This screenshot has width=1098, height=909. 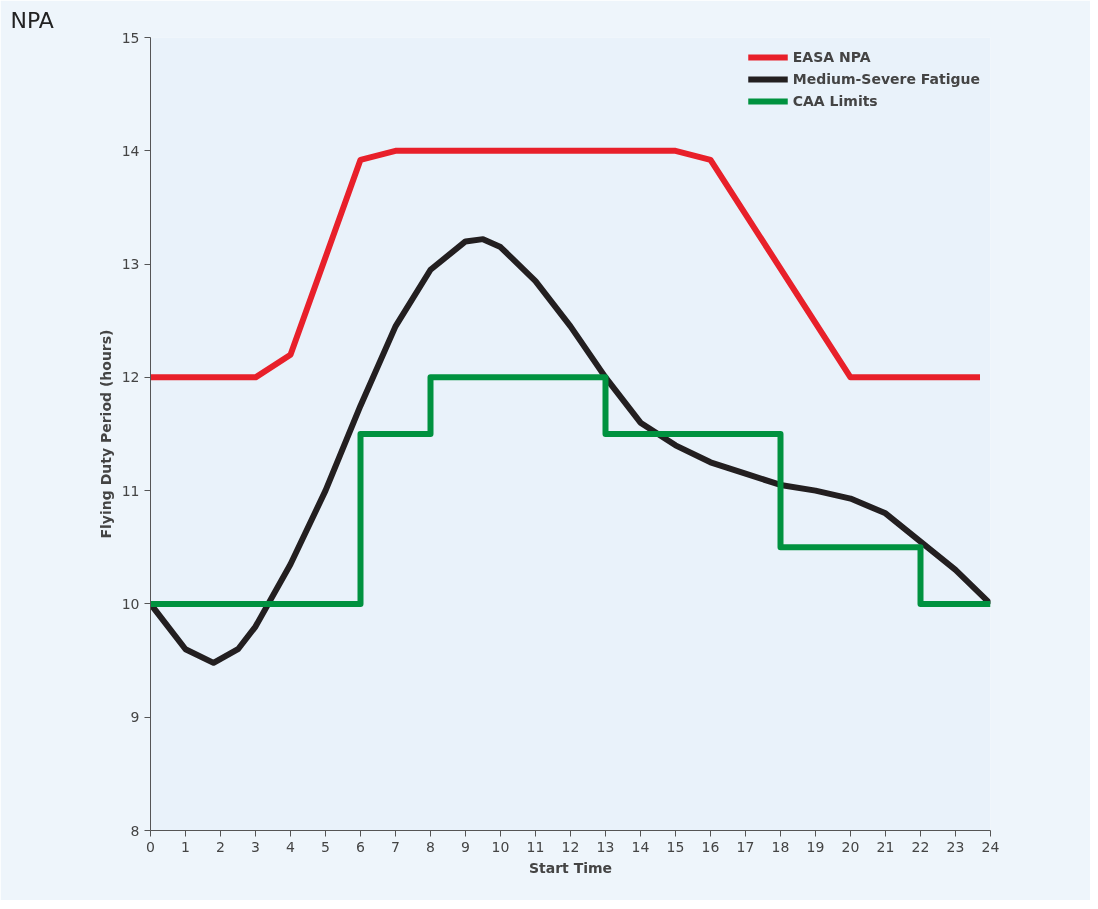 I want to click on legend-label: Medium-Severe Fatigue, so click(x=886, y=79).